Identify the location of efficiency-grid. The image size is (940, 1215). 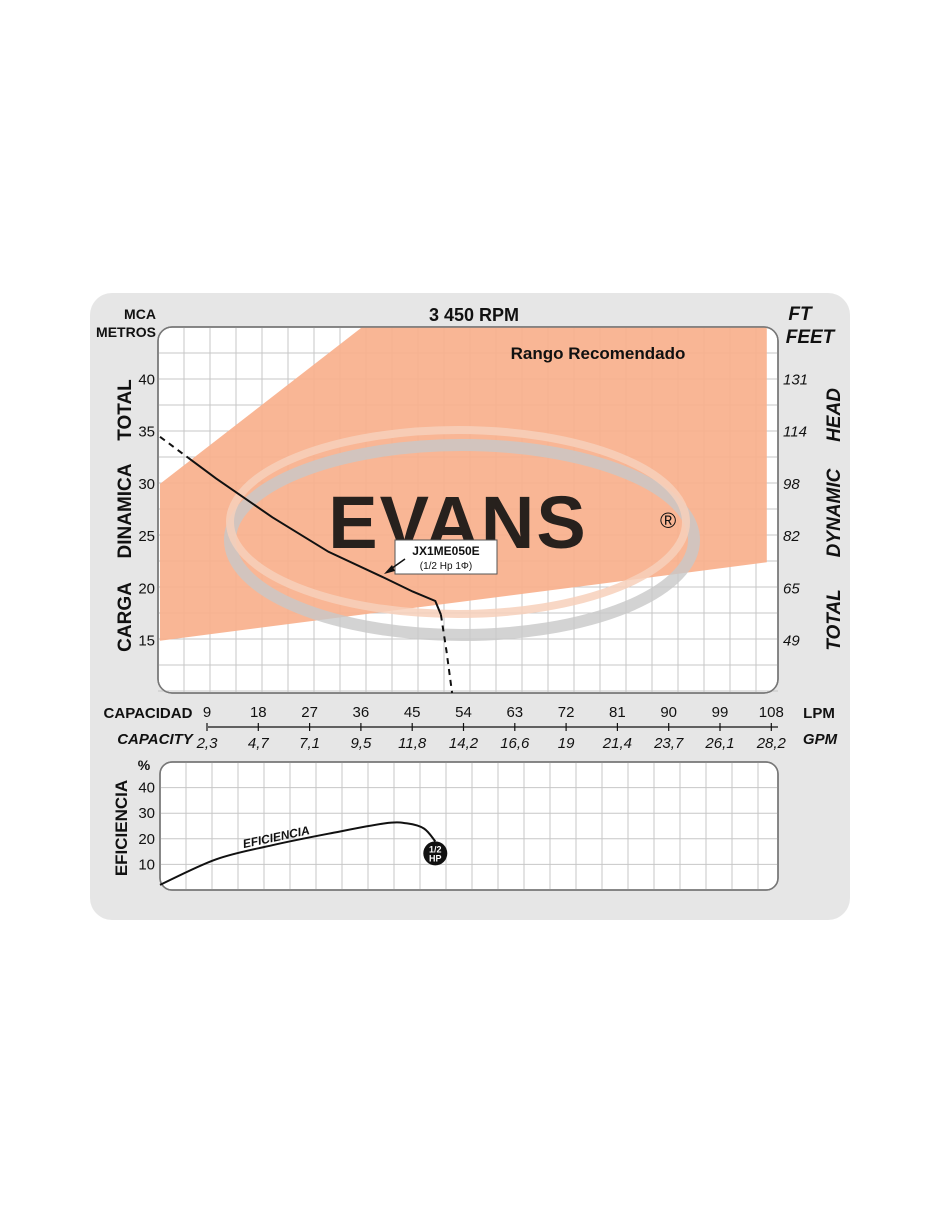
(469, 826).